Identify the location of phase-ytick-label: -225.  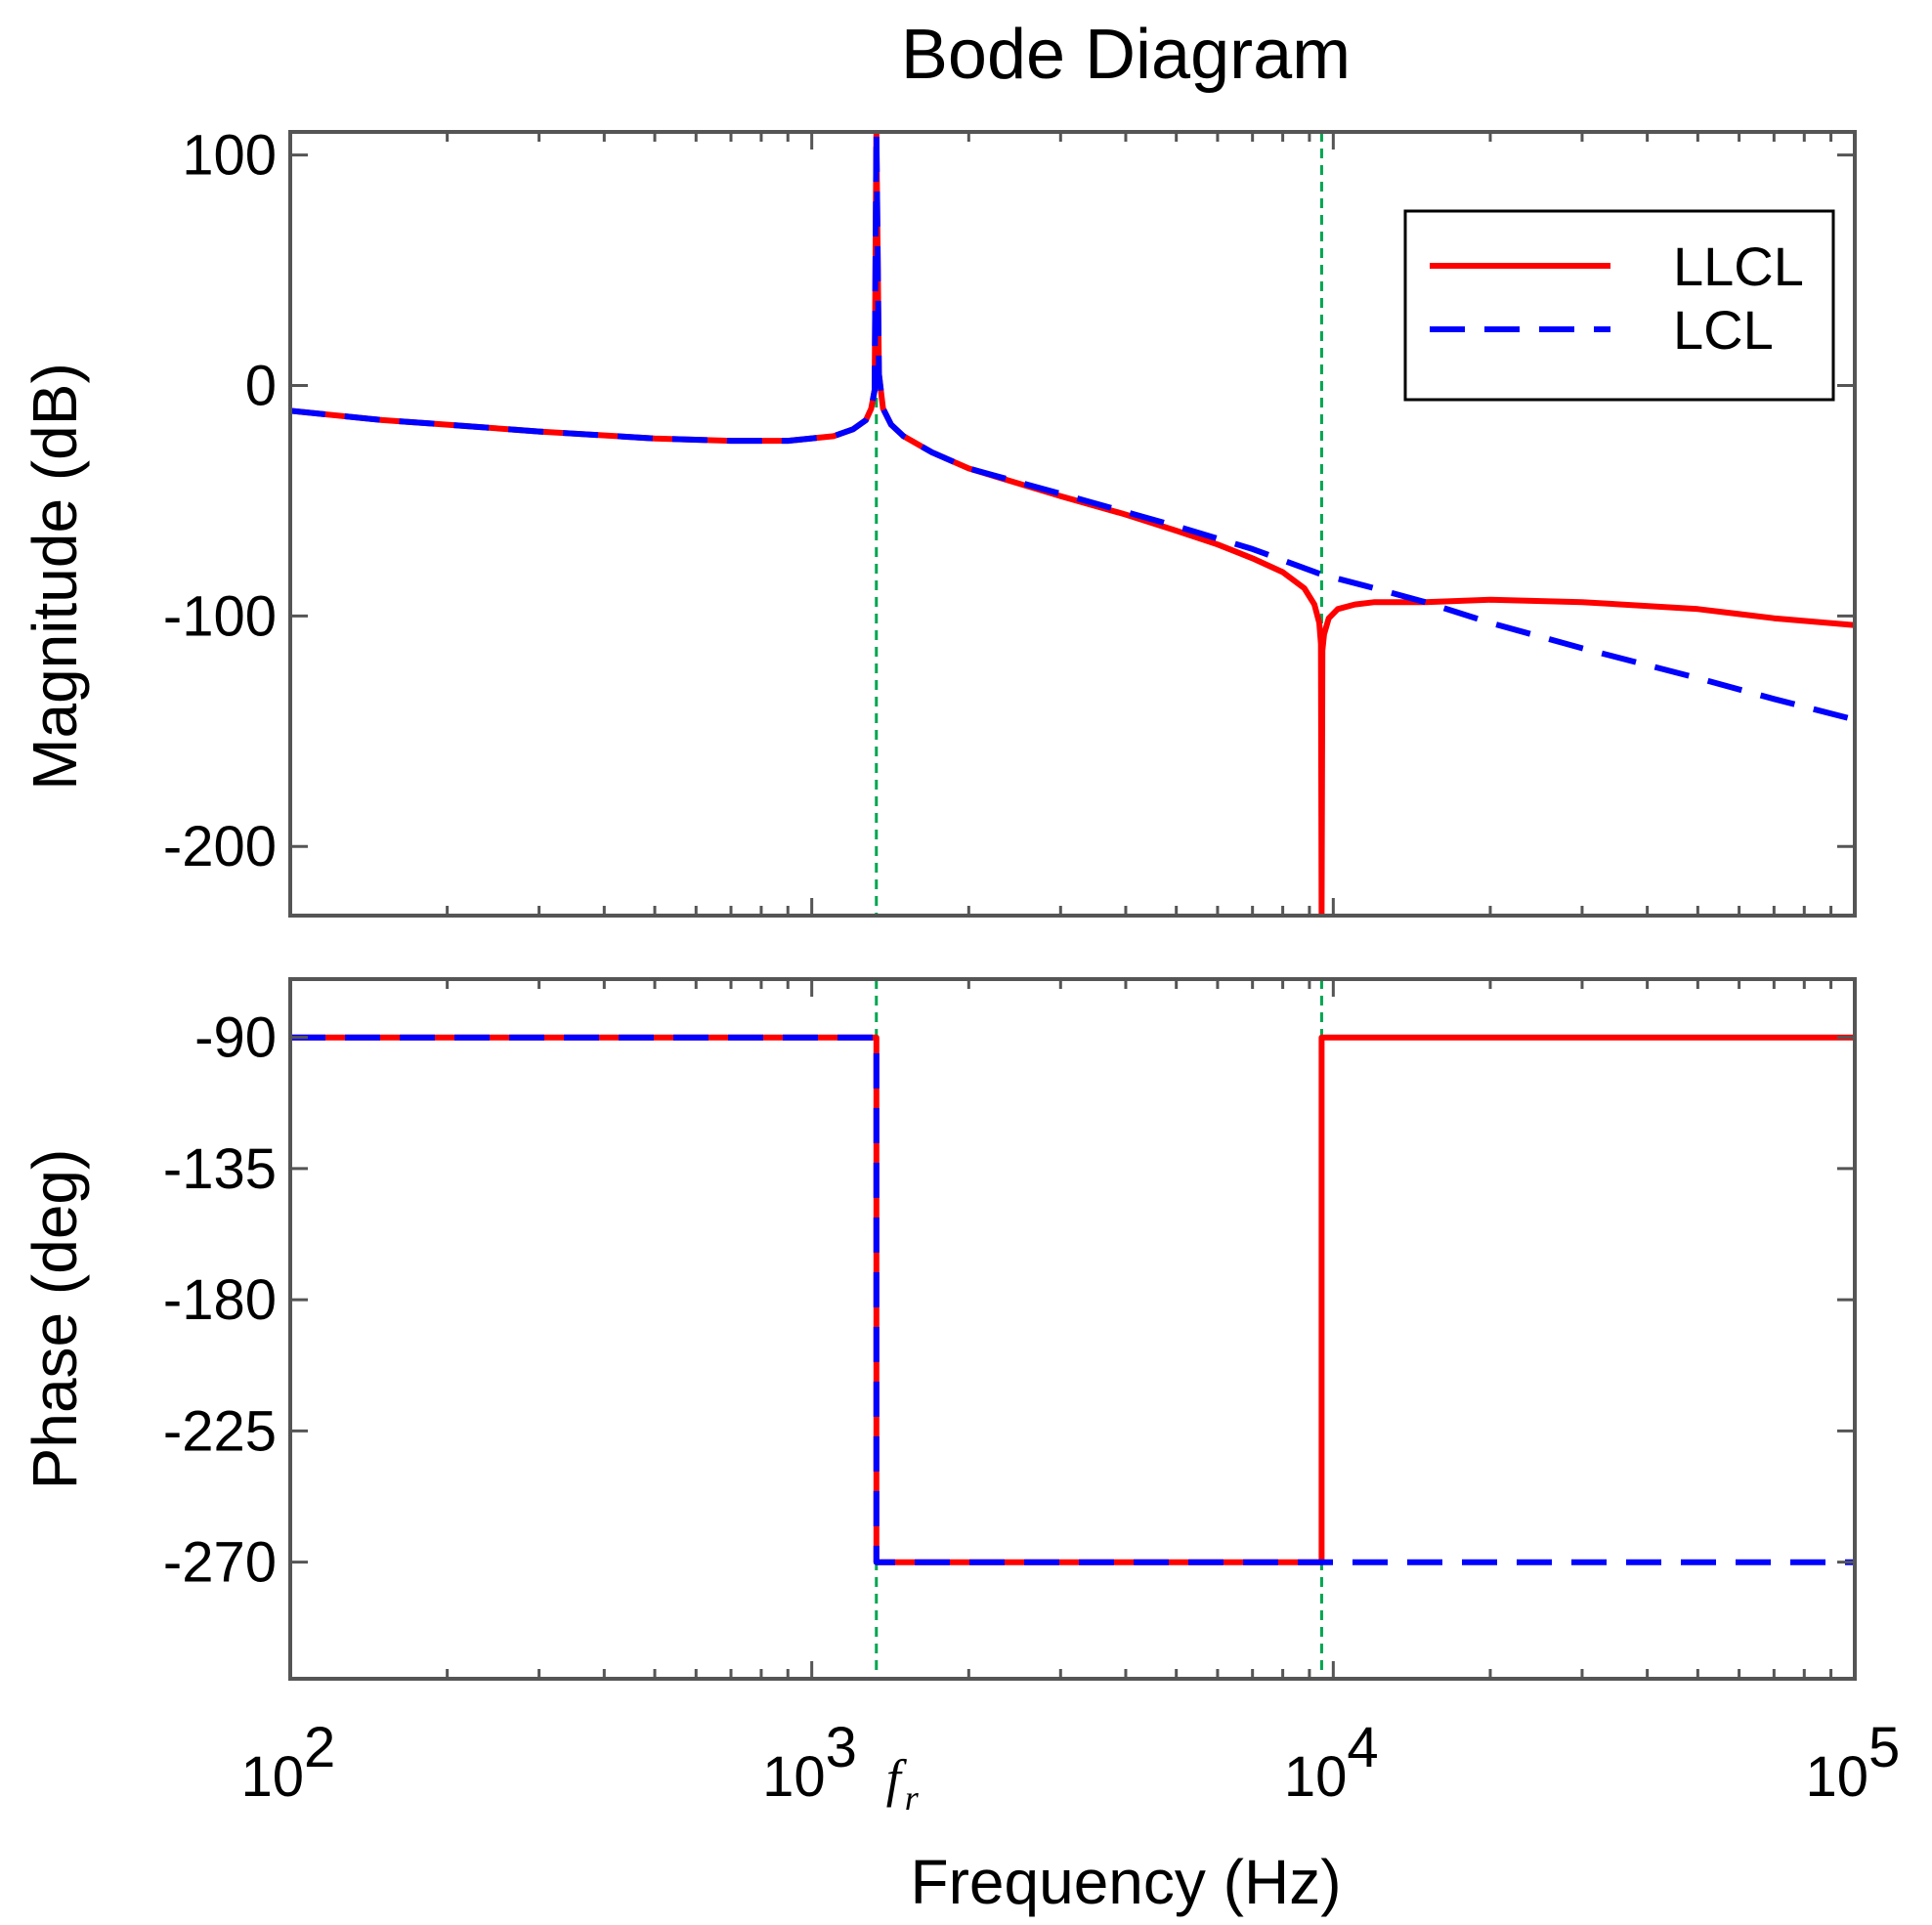
(220, 1431).